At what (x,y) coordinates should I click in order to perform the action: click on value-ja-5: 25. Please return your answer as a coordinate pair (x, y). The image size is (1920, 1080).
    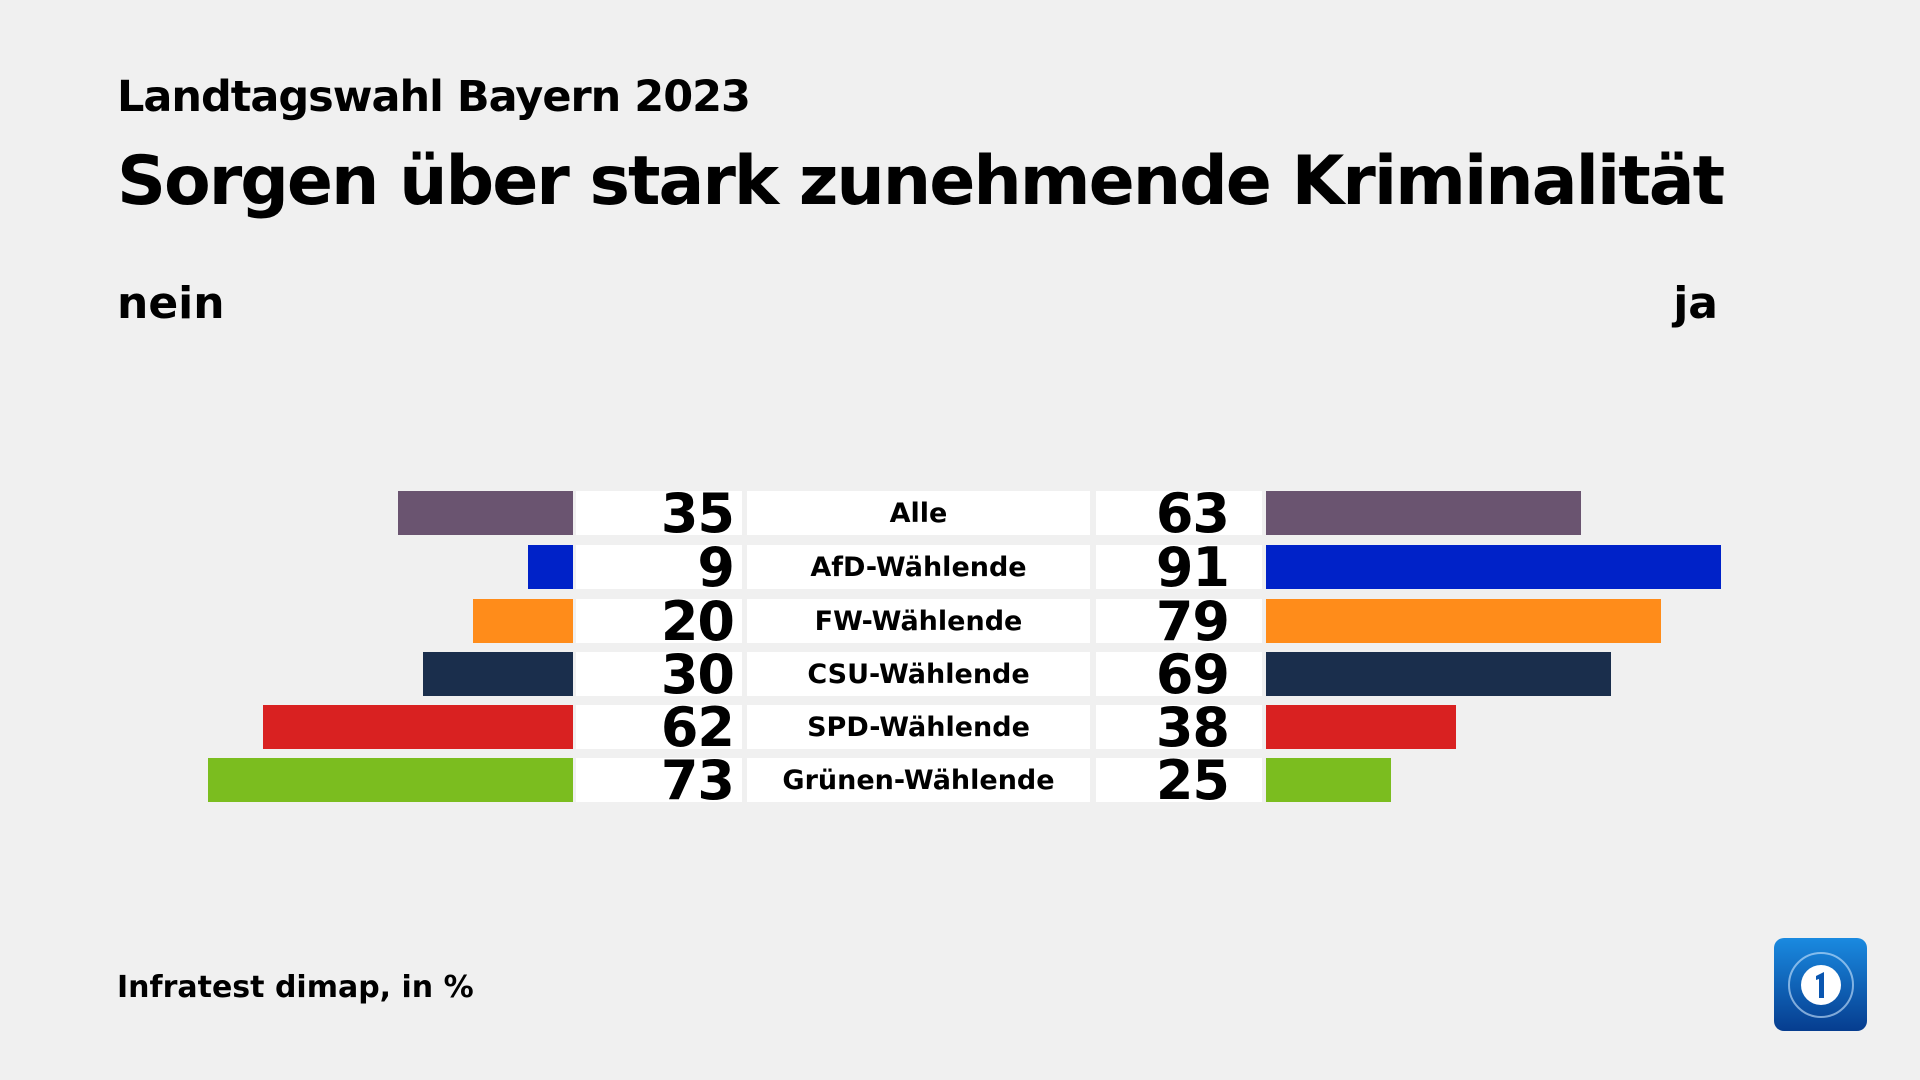
    Looking at the image, I should click on (1179, 780).